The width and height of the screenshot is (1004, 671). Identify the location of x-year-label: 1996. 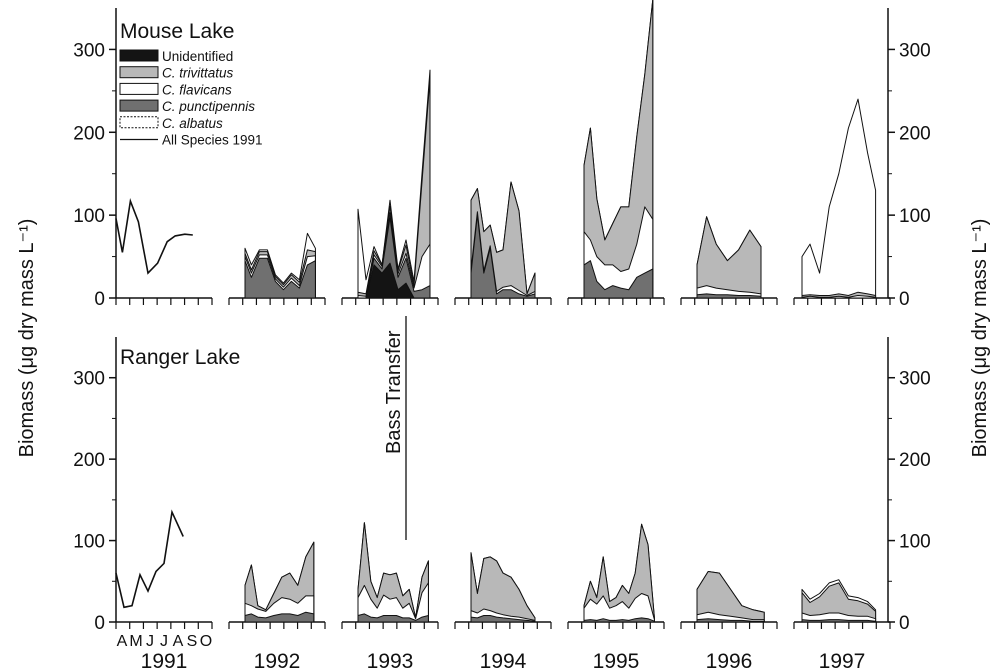
(729, 660).